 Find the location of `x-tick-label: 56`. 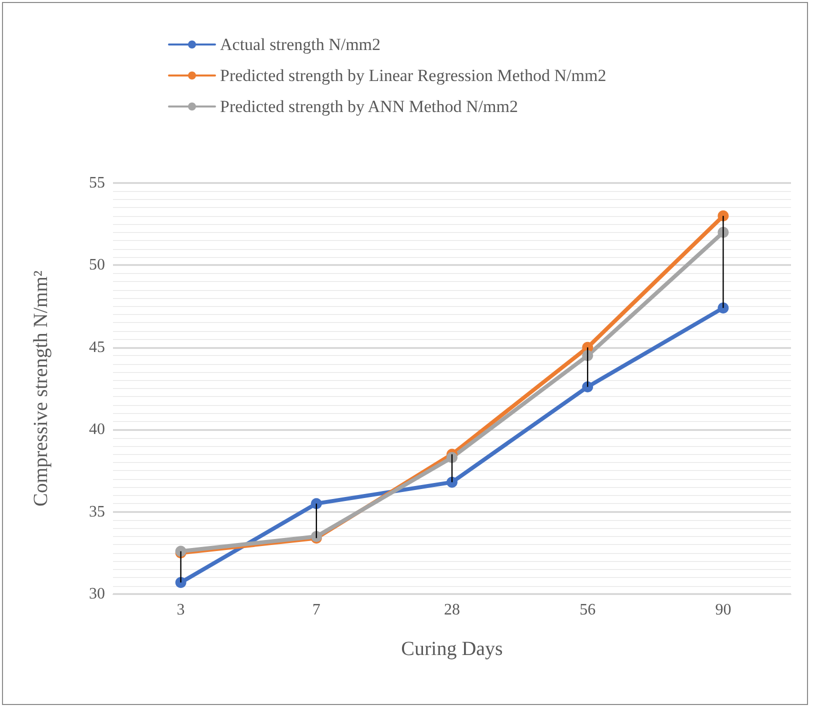

x-tick-label: 56 is located at coordinates (588, 610).